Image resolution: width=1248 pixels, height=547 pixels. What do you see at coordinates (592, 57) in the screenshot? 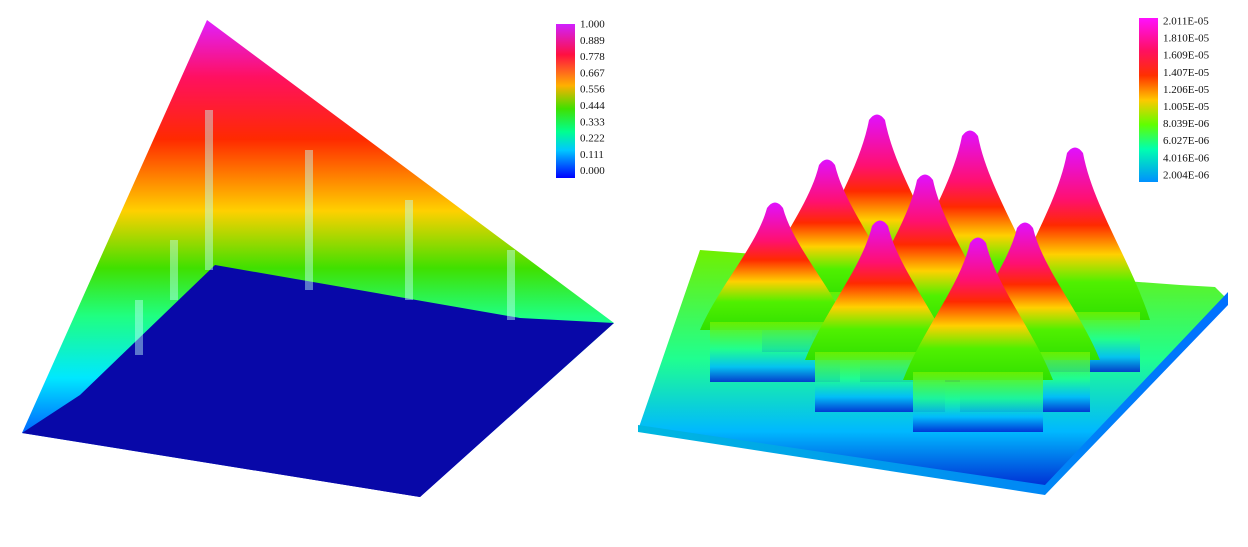
I see `colorbar-label: 0.778` at bounding box center [592, 57].